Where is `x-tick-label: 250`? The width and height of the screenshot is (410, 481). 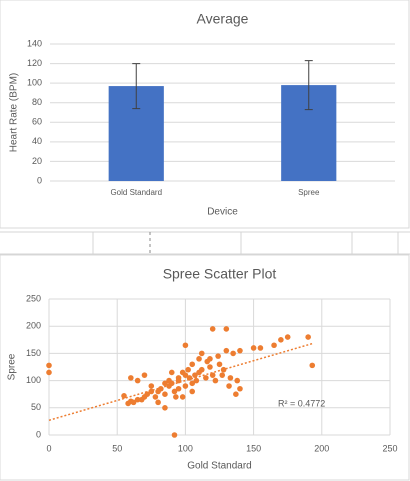 x-tick-label: 250 is located at coordinates (389, 448).